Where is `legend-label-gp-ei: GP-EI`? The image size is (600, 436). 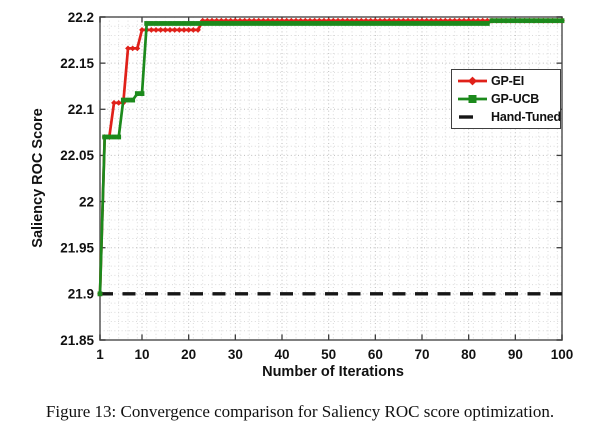 legend-label-gp-ei: GP-EI is located at coordinates (508, 81).